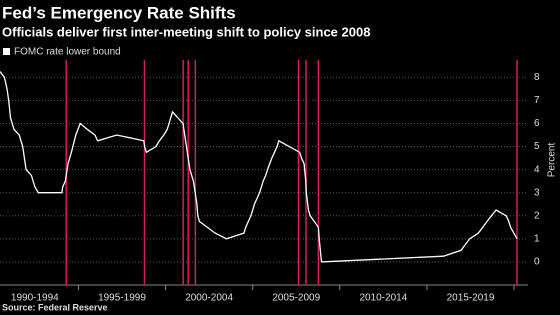 This screenshot has height=315, width=560. Describe the element at coordinates (537, 146) in the screenshot. I see `y-tick-label: 5` at that location.